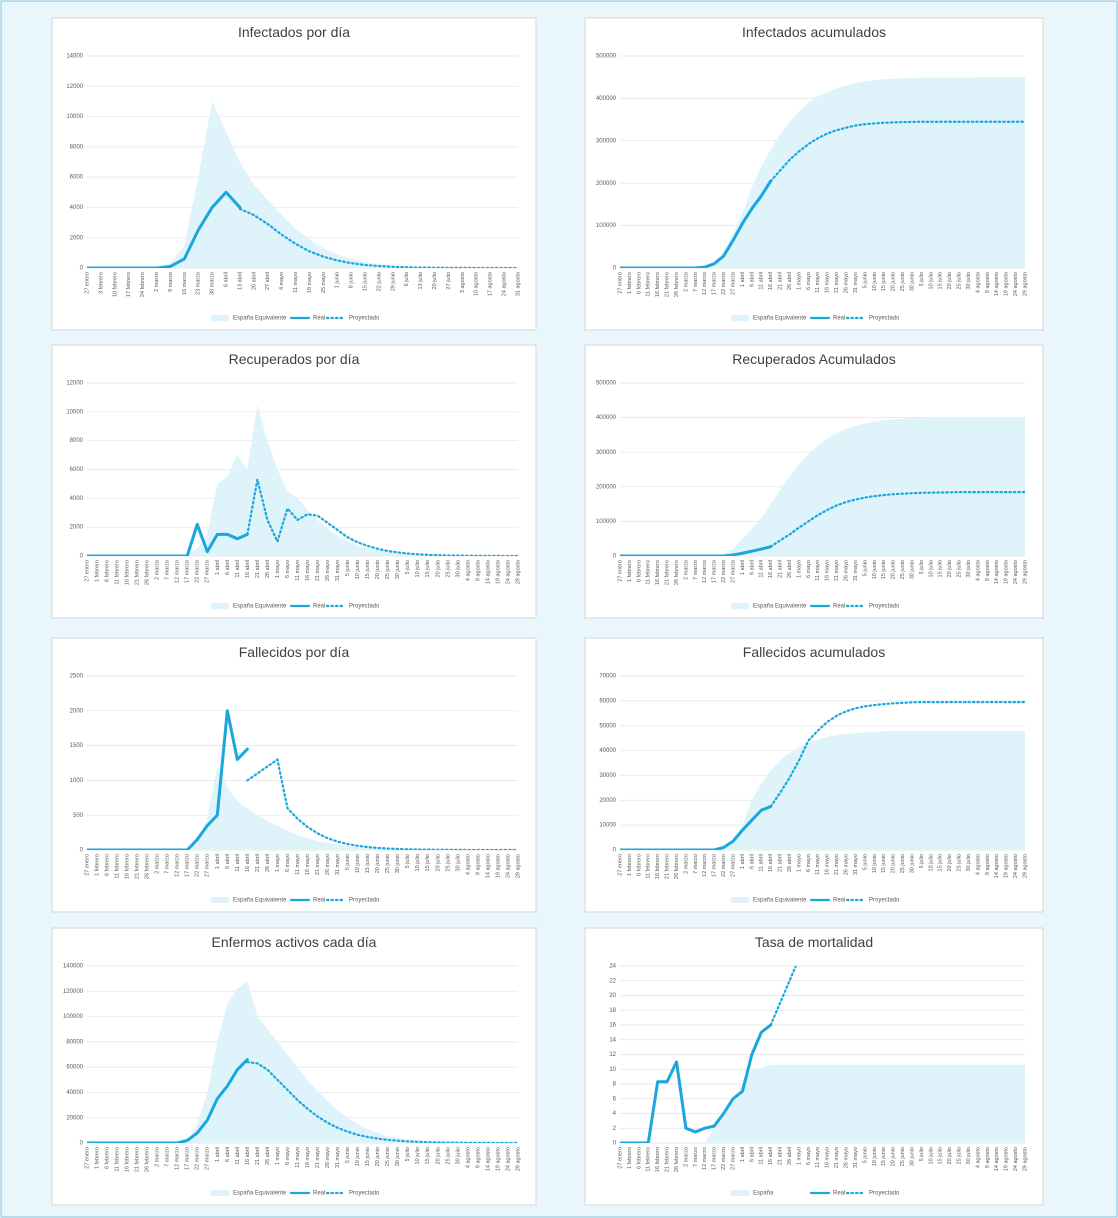 Image resolution: width=1118 pixels, height=1218 pixels. What do you see at coordinates (1025, 284) in the screenshot?
I see `x-tick-label: 29 agosto` at bounding box center [1025, 284].